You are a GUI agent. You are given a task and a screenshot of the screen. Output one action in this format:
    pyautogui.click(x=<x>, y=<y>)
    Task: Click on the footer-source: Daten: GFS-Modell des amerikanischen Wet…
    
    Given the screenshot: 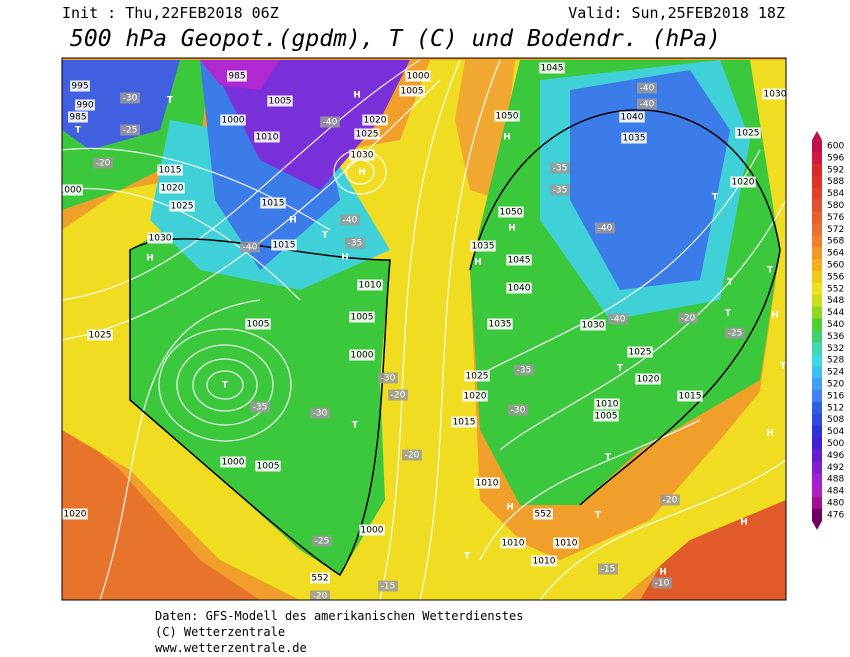 What is the action you would take?
    pyautogui.click(x=339, y=616)
    